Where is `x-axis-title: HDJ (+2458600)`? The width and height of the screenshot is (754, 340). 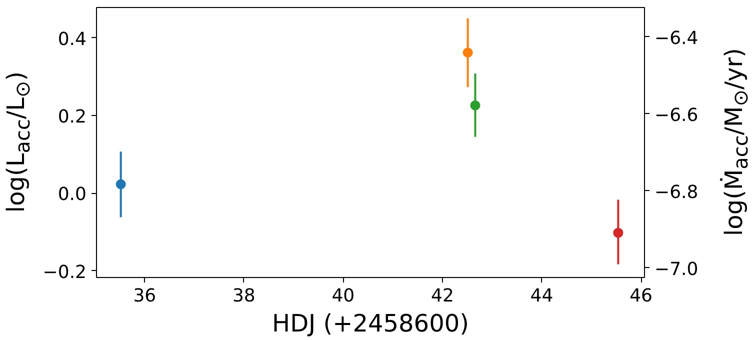
x-axis-title: HDJ (+2458600) is located at coordinates (370, 324).